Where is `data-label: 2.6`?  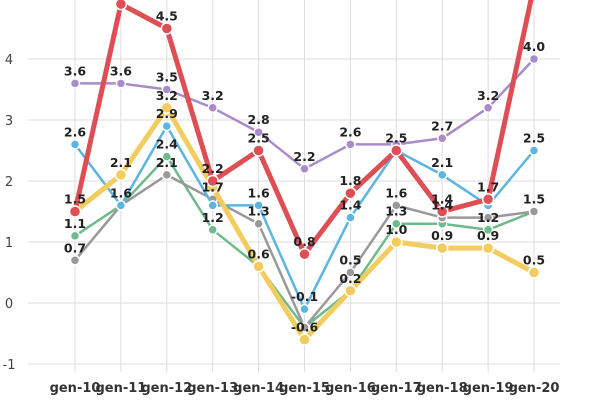 data-label: 2.6 is located at coordinates (75, 131).